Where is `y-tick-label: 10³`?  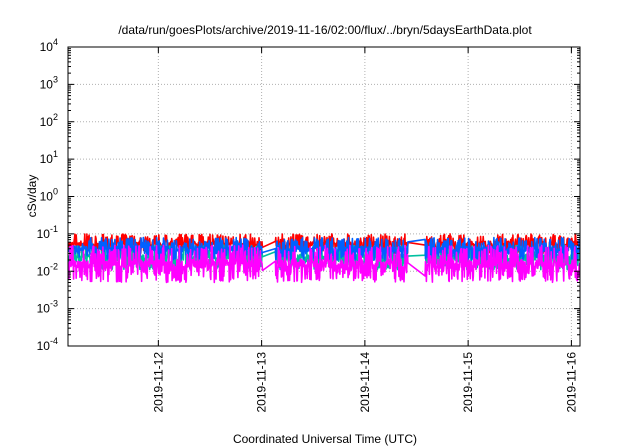
y-tick-label: 10³ is located at coordinates (49, 82).